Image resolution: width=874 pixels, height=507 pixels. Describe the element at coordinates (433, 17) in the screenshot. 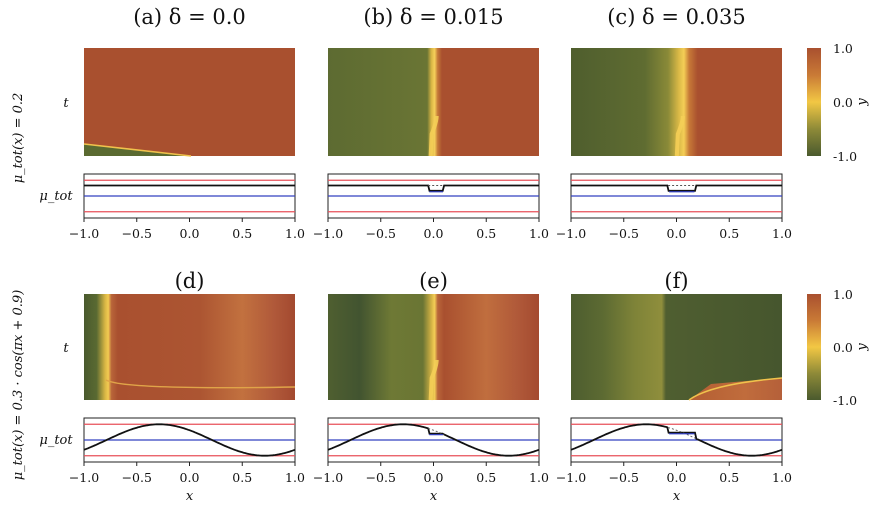

I see `panel-title: (b) δ = 0.015` at that location.